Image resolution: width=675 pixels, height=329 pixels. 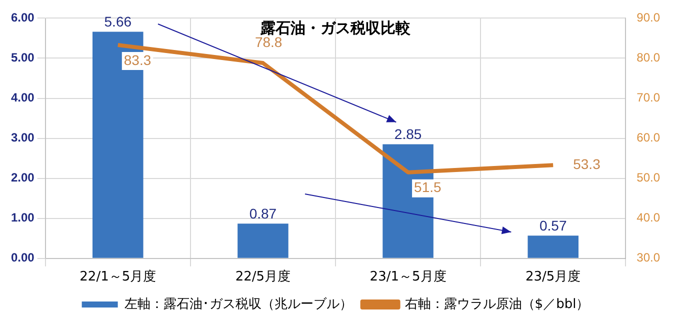 What do you see at coordinates (648, 57) in the screenshot?
I see `y2-tick-label: 80.0` at bounding box center [648, 57].